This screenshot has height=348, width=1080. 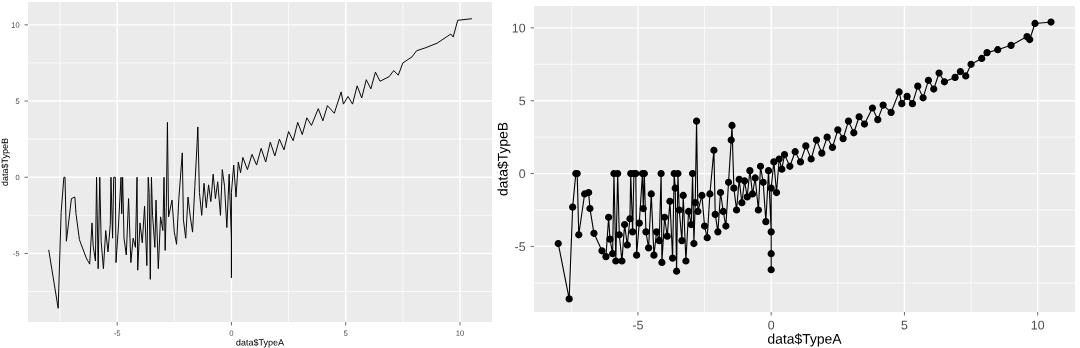 What do you see at coordinates (522, 101) in the screenshot?
I see `y-tick-label: 5` at bounding box center [522, 101].